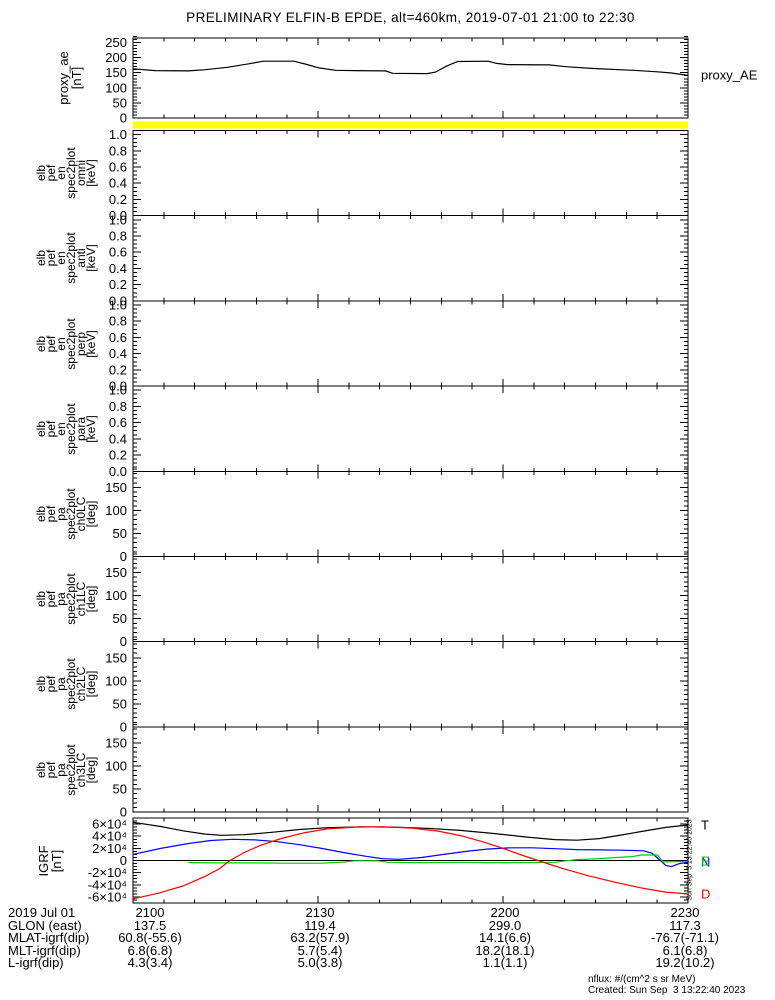  I want to click on footer-value: 19.2(10.2), so click(685, 963).